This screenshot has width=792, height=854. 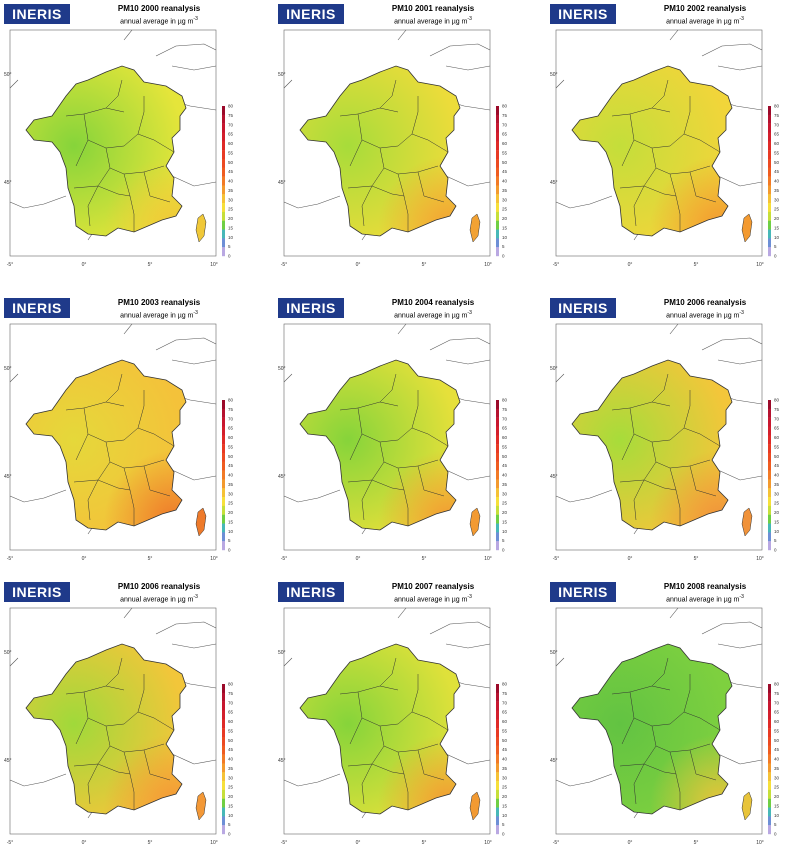 What do you see at coordinates (747, 806) in the screenshot?
I see `corsica` at bounding box center [747, 806].